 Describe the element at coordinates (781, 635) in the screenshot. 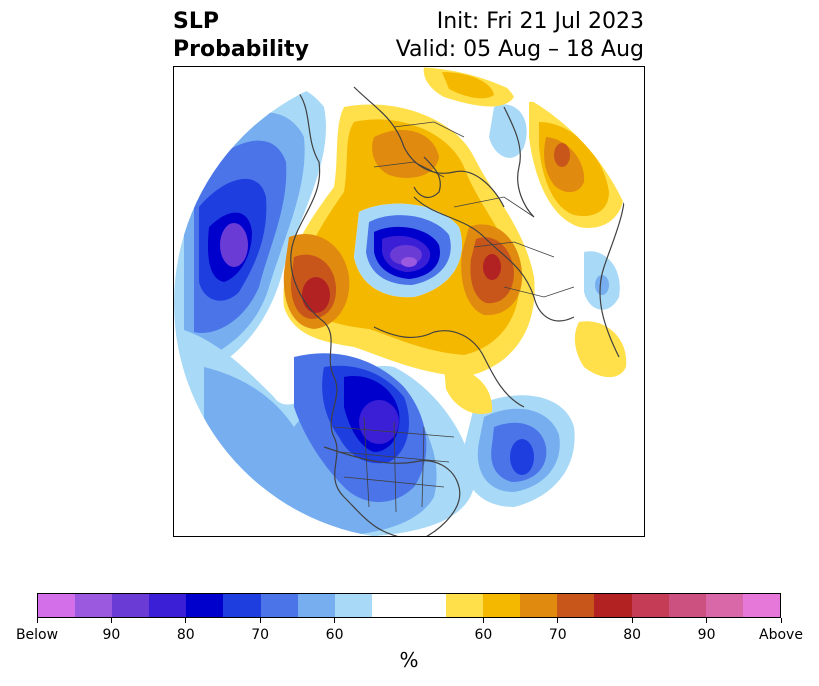

I see `colorbar-tick-label: Above` at that location.